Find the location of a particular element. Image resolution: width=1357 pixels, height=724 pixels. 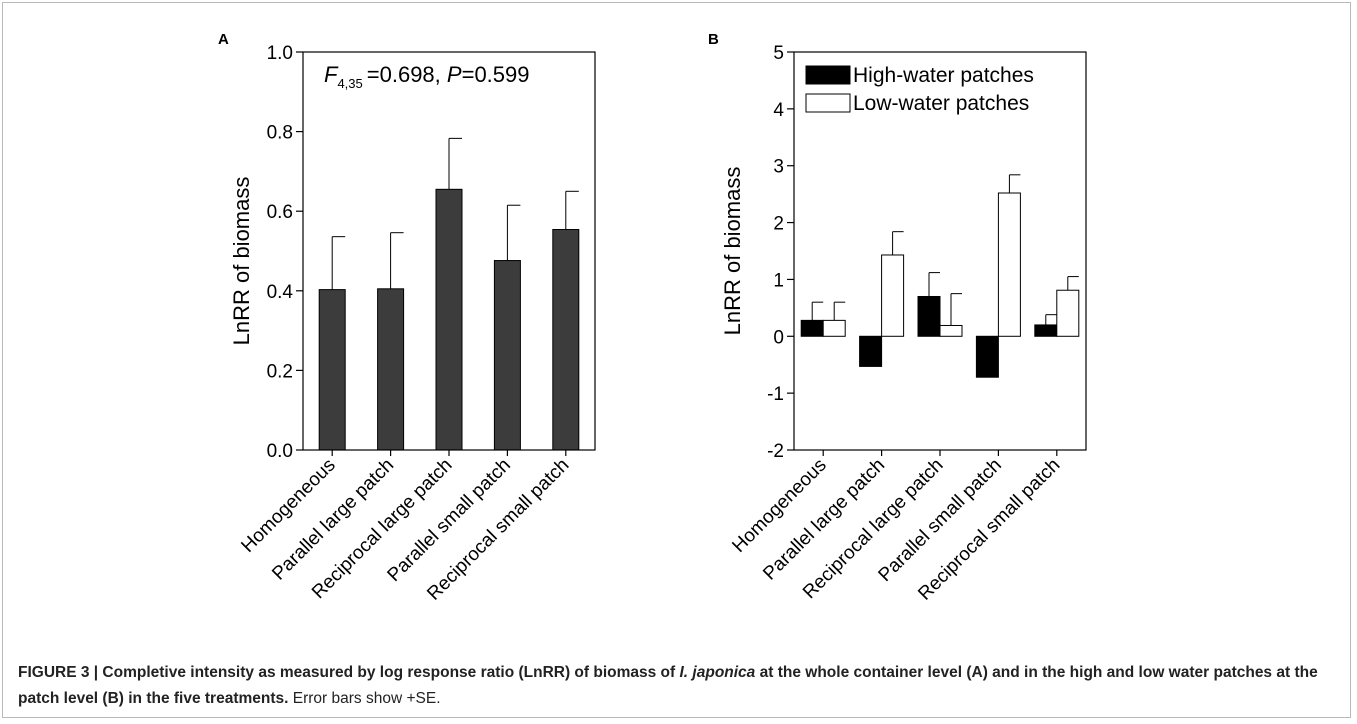

panel-a-plot-frame is located at coordinates (449, 251).